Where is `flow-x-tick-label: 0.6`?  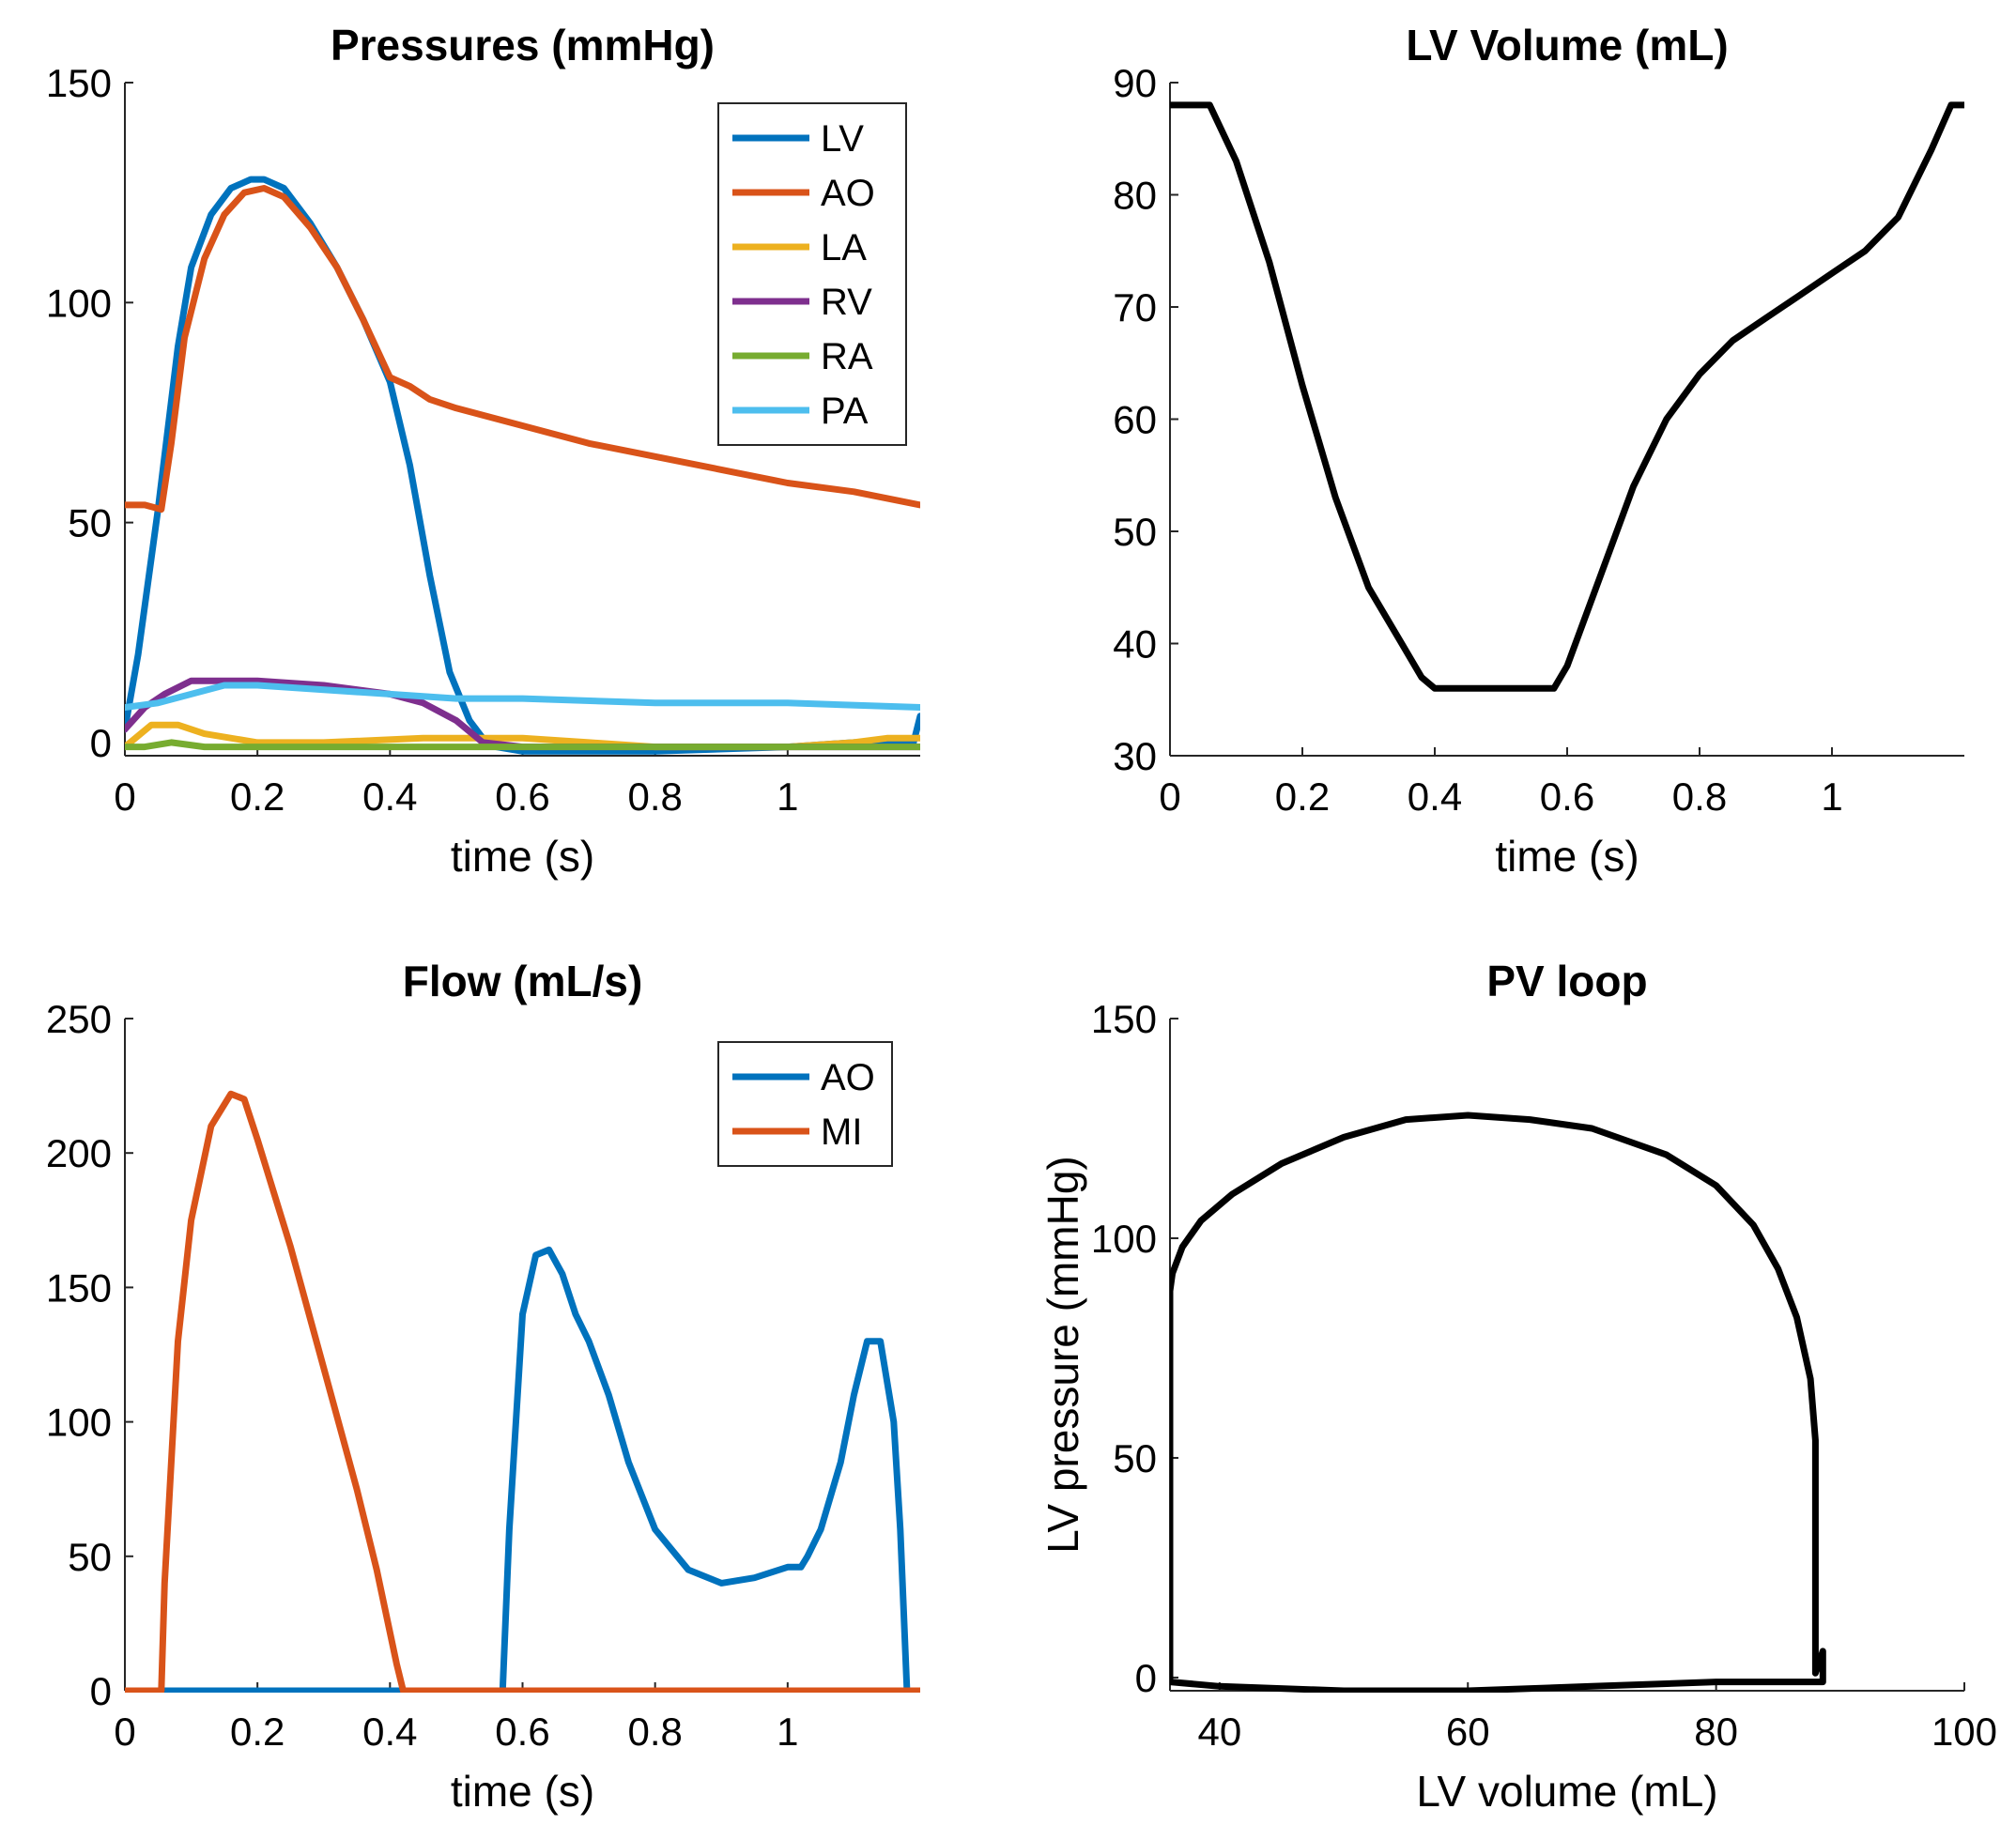 flow-x-tick-label: 0.6 is located at coordinates (522, 1732).